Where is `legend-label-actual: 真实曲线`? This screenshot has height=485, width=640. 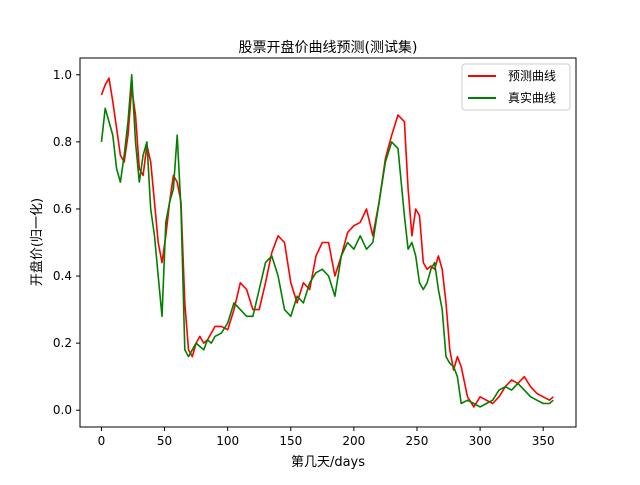
legend-label-actual: 真实曲线 is located at coordinates (532, 97).